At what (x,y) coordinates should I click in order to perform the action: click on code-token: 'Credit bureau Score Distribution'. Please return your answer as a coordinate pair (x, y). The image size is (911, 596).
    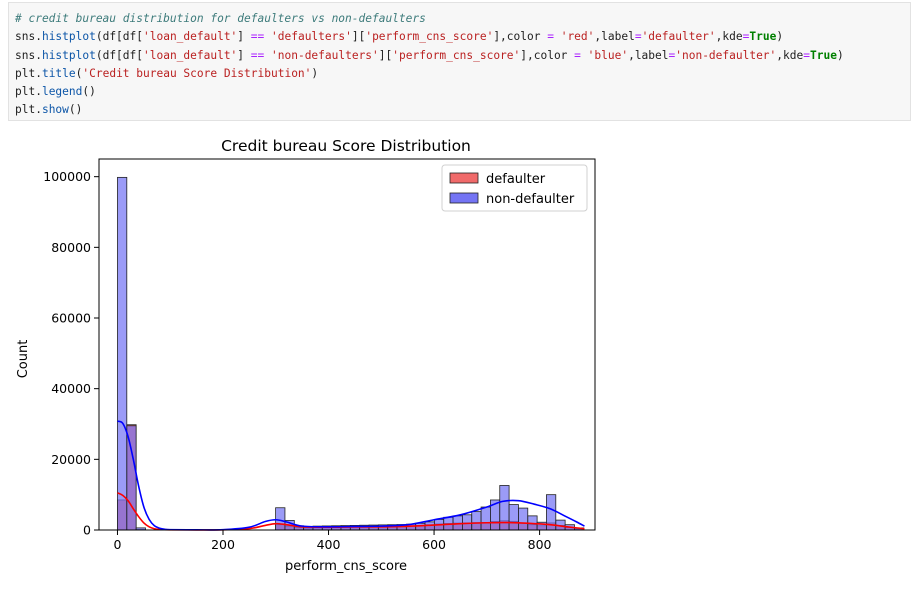
    Looking at the image, I should click on (197, 73).